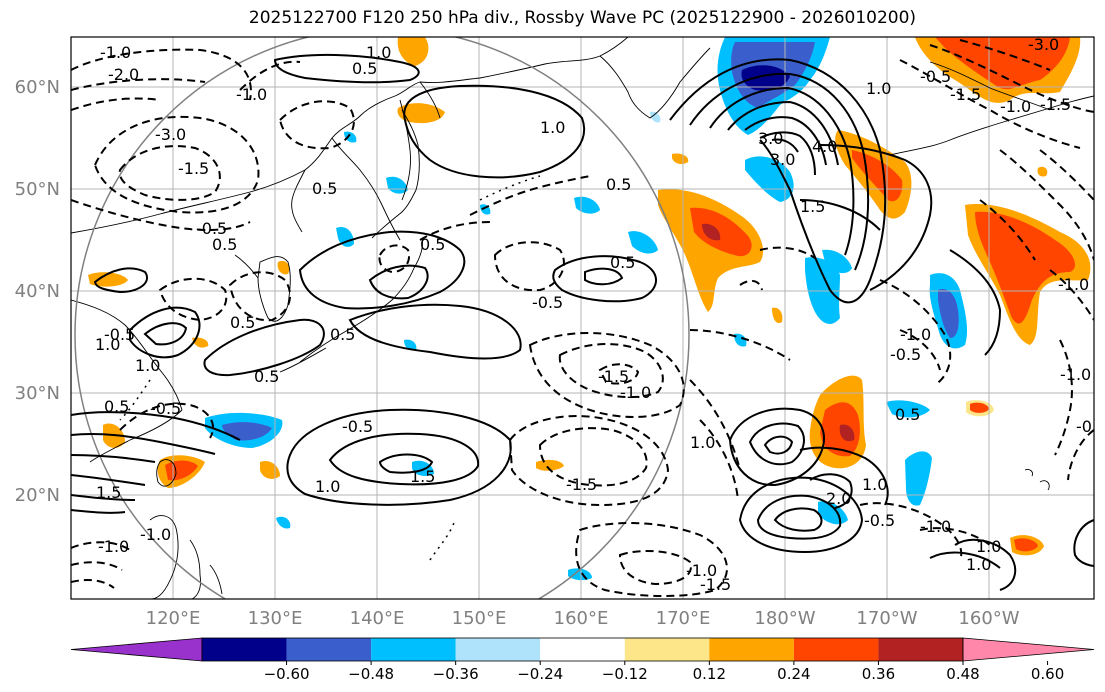 The width and height of the screenshot is (1105, 692). Describe the element at coordinates (1043, 44) in the screenshot. I see `contour-label: -3.0` at that location.